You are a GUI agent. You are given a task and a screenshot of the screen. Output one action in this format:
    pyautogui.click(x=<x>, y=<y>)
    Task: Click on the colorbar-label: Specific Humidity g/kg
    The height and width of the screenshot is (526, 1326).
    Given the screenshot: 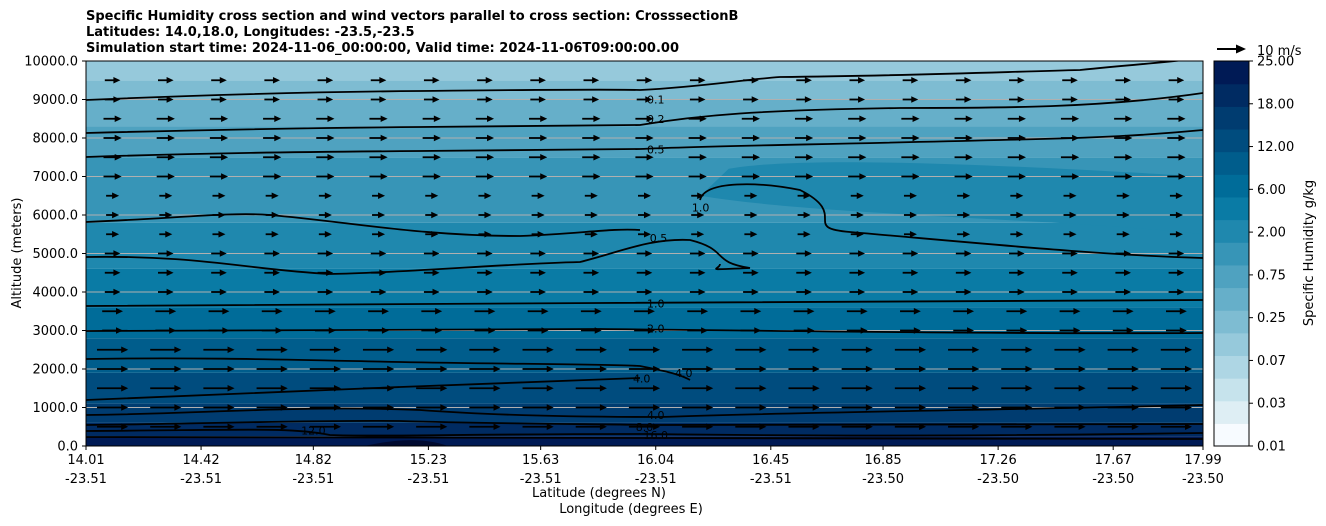 What is the action you would take?
    pyautogui.click(x=1309, y=253)
    